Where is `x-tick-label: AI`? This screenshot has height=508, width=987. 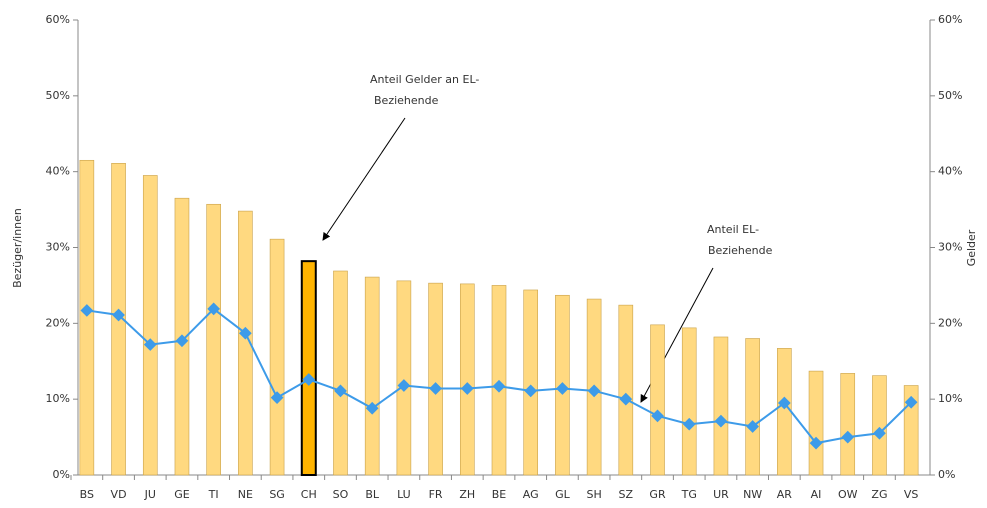 x-tick-label: AI is located at coordinates (816, 494).